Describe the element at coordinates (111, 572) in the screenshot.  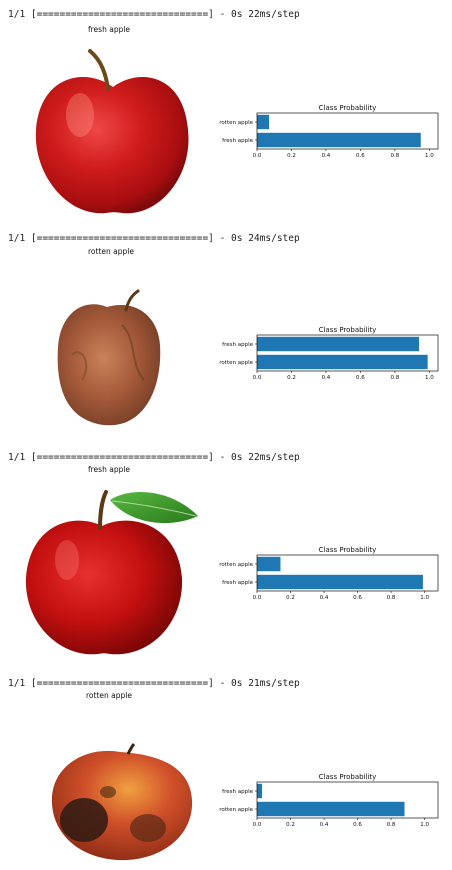
I see `fresh-apple-with-leaf-icon` at that location.